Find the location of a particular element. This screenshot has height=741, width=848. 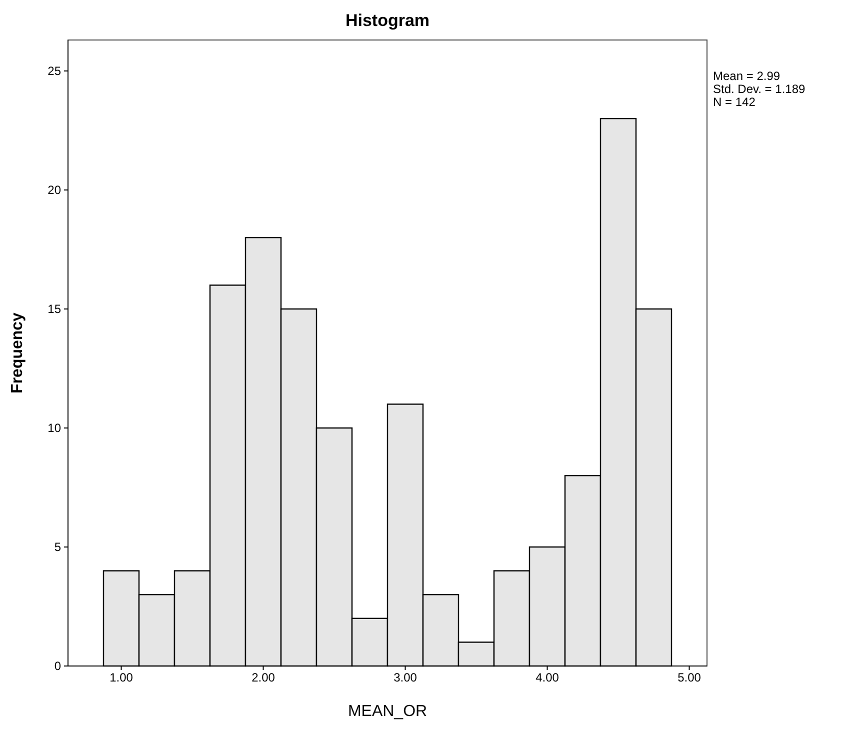

x-tick-label: 5.00 is located at coordinates (690, 677).